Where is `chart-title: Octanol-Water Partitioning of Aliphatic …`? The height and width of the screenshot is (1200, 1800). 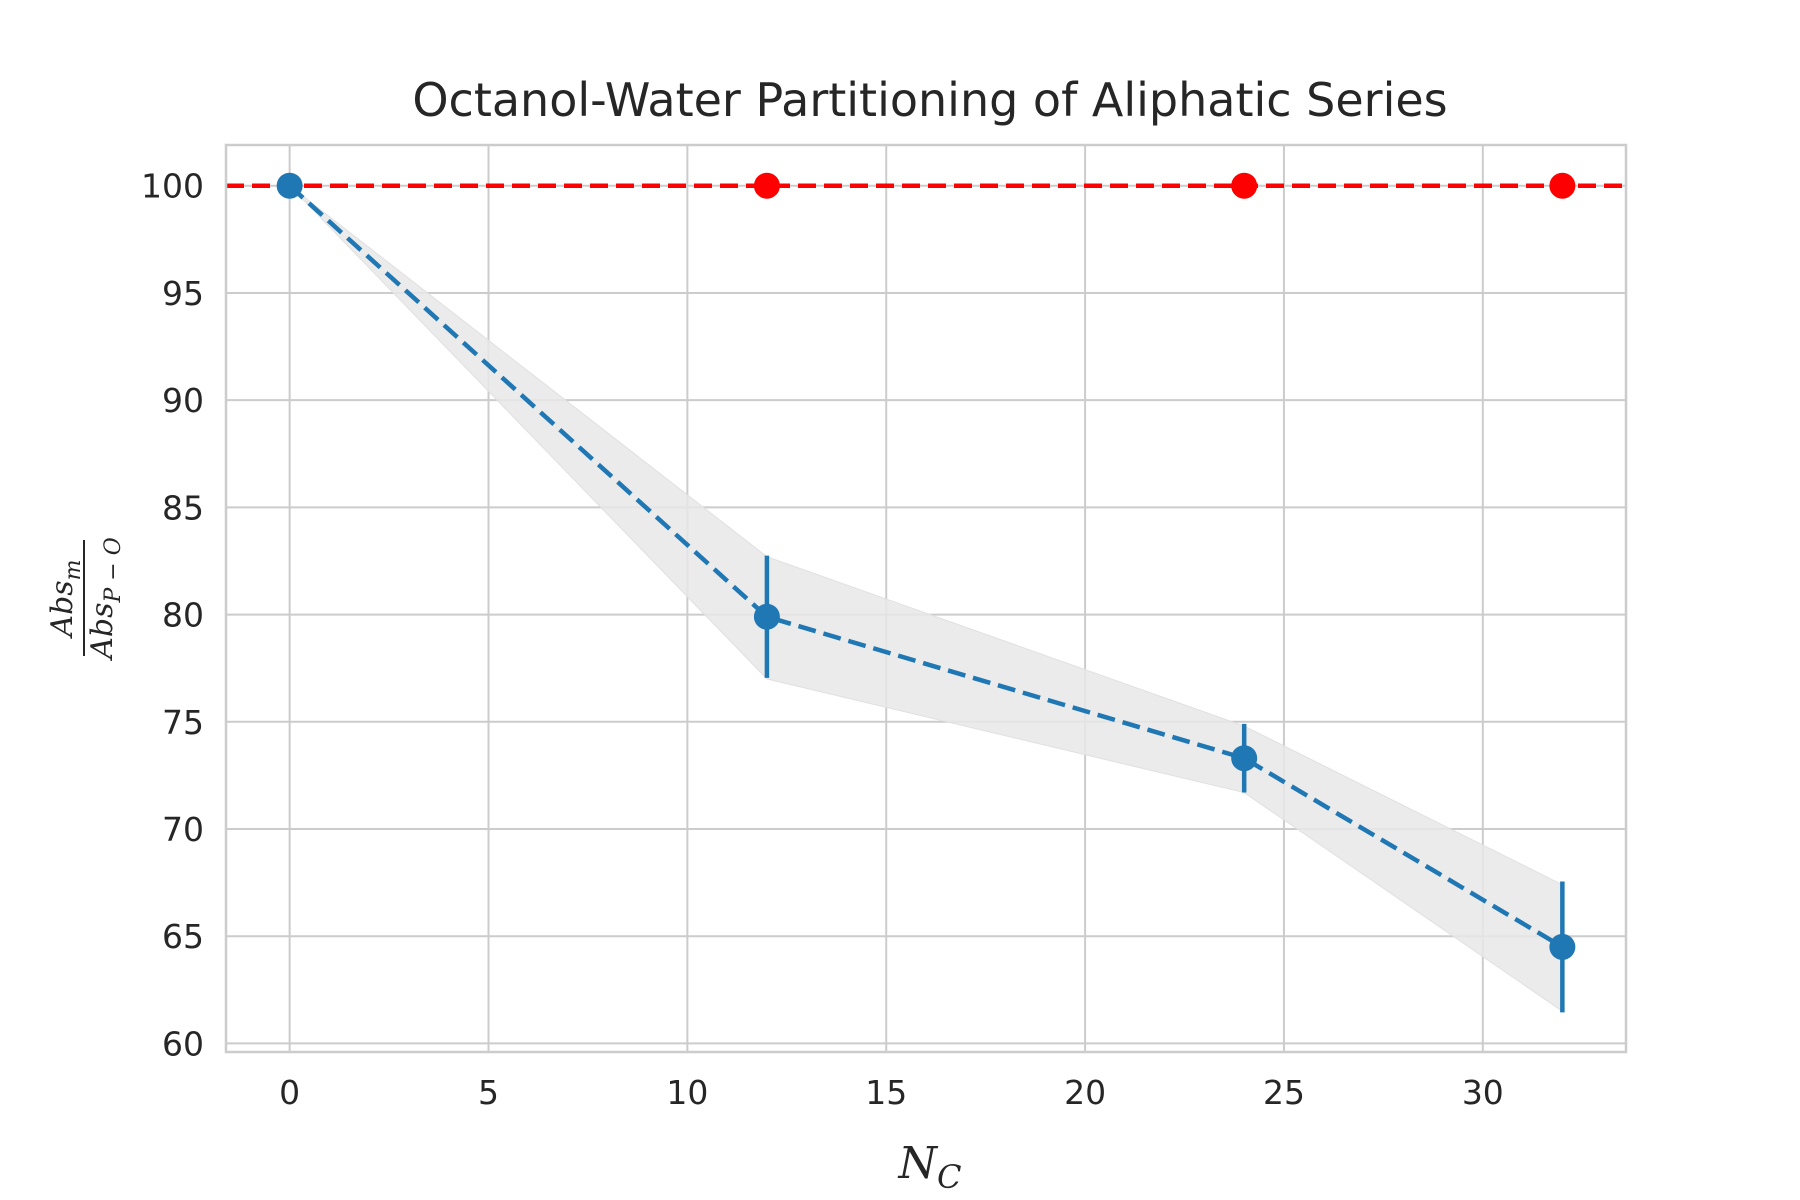
chart-title: Octanol-Water Partitioning of Aliphatic … is located at coordinates (929, 100).